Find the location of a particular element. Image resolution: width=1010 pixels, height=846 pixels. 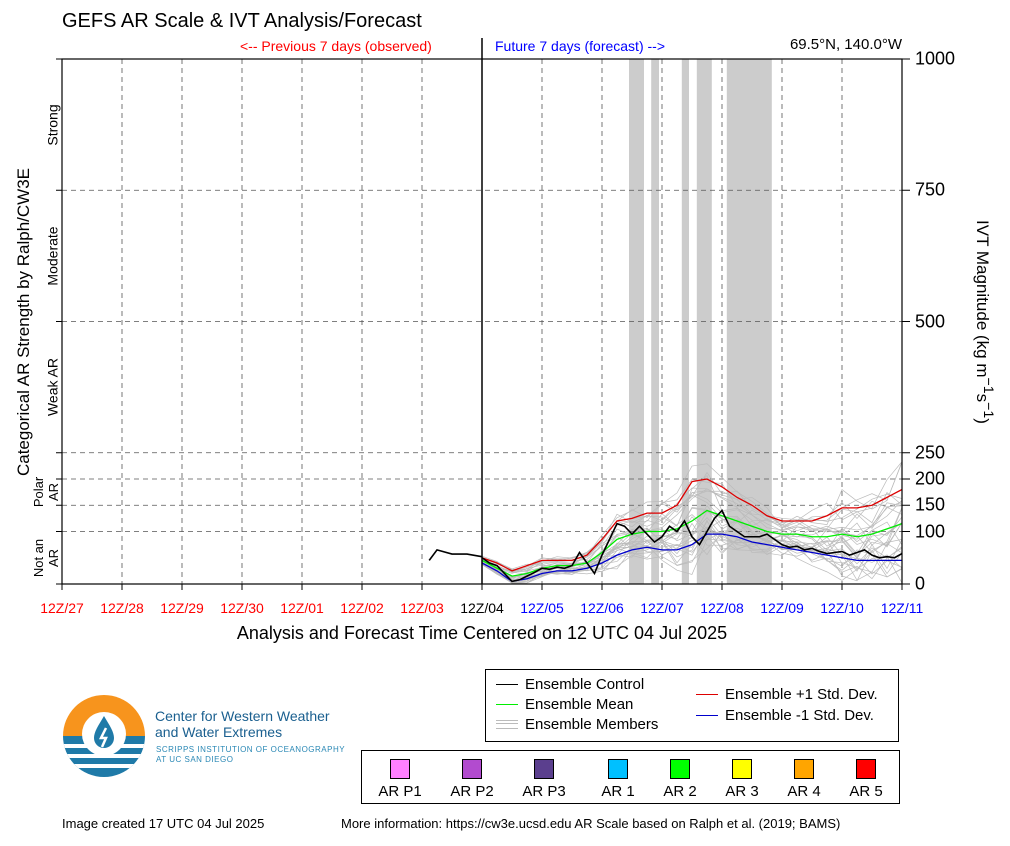

x-tick-label: 12Z/01 is located at coordinates (302, 608).